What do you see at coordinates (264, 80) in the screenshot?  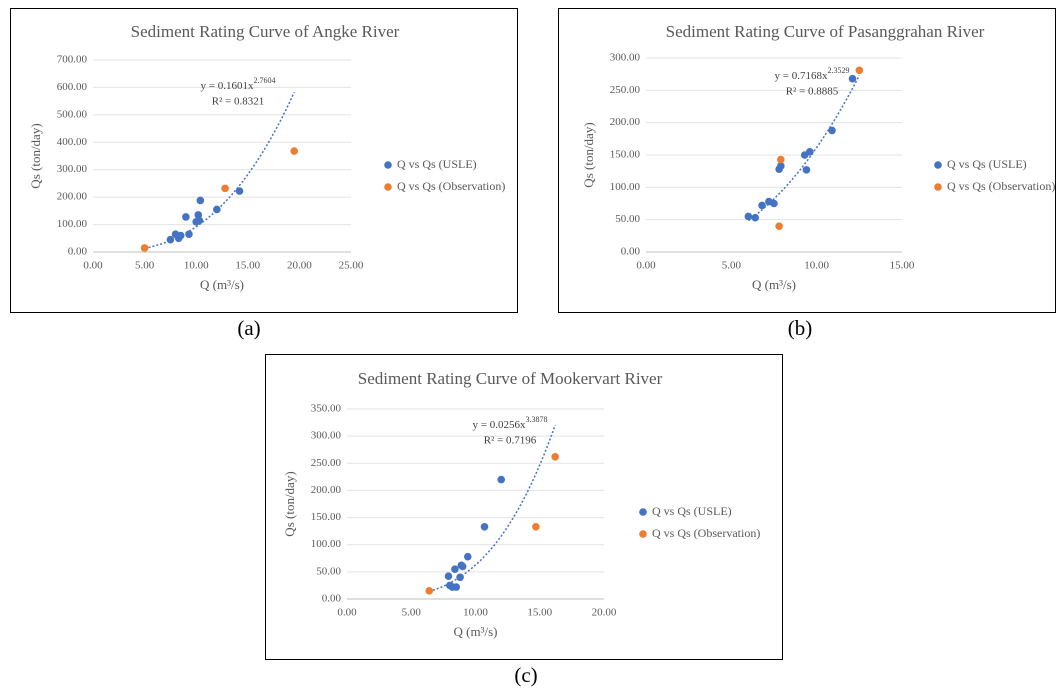 I see `equation-exponent: 2.7604` at bounding box center [264, 80].